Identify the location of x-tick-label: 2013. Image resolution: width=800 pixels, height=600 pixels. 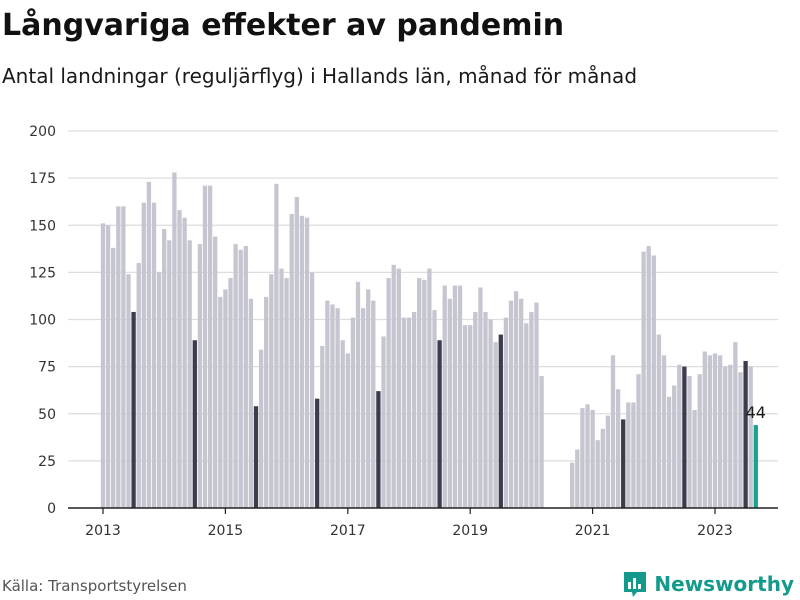
(103, 531).